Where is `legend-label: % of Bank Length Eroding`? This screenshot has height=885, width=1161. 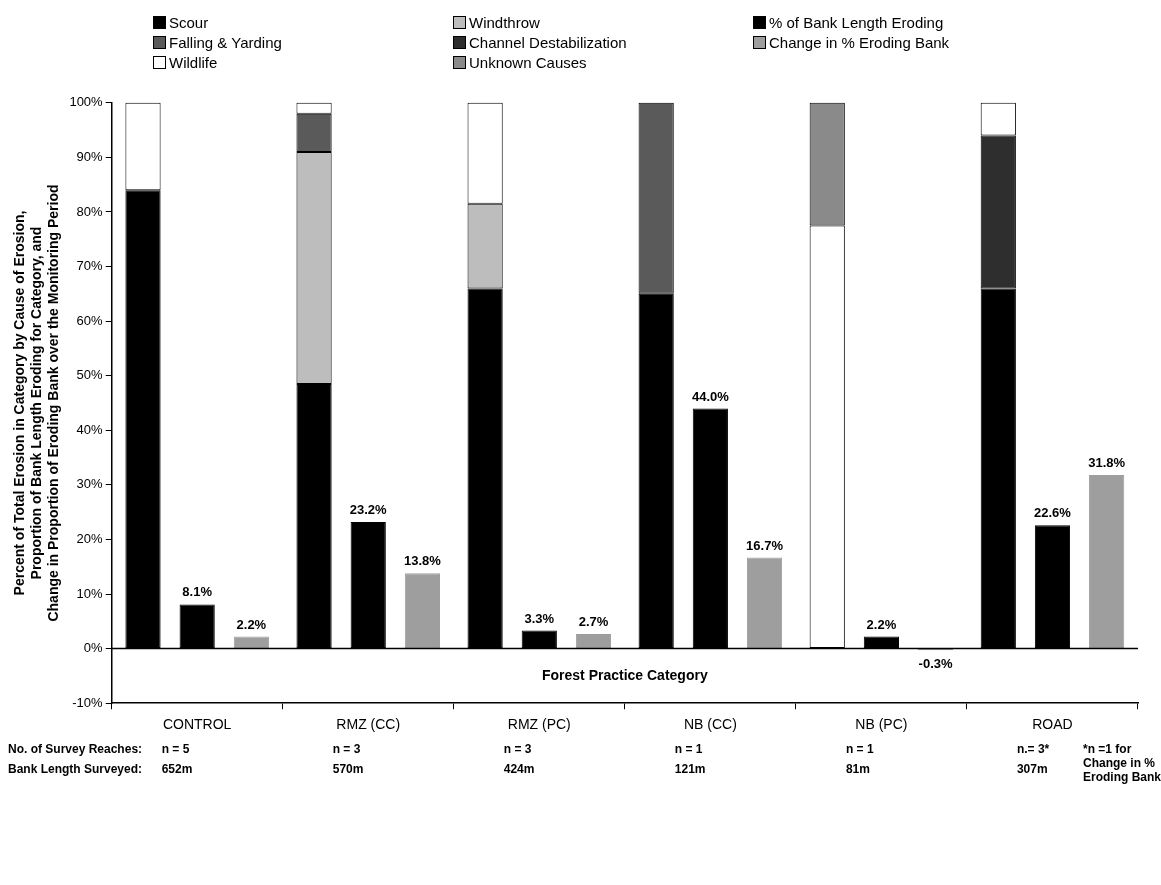
legend-label: % of Bank Length Eroding is located at coordinates (856, 22).